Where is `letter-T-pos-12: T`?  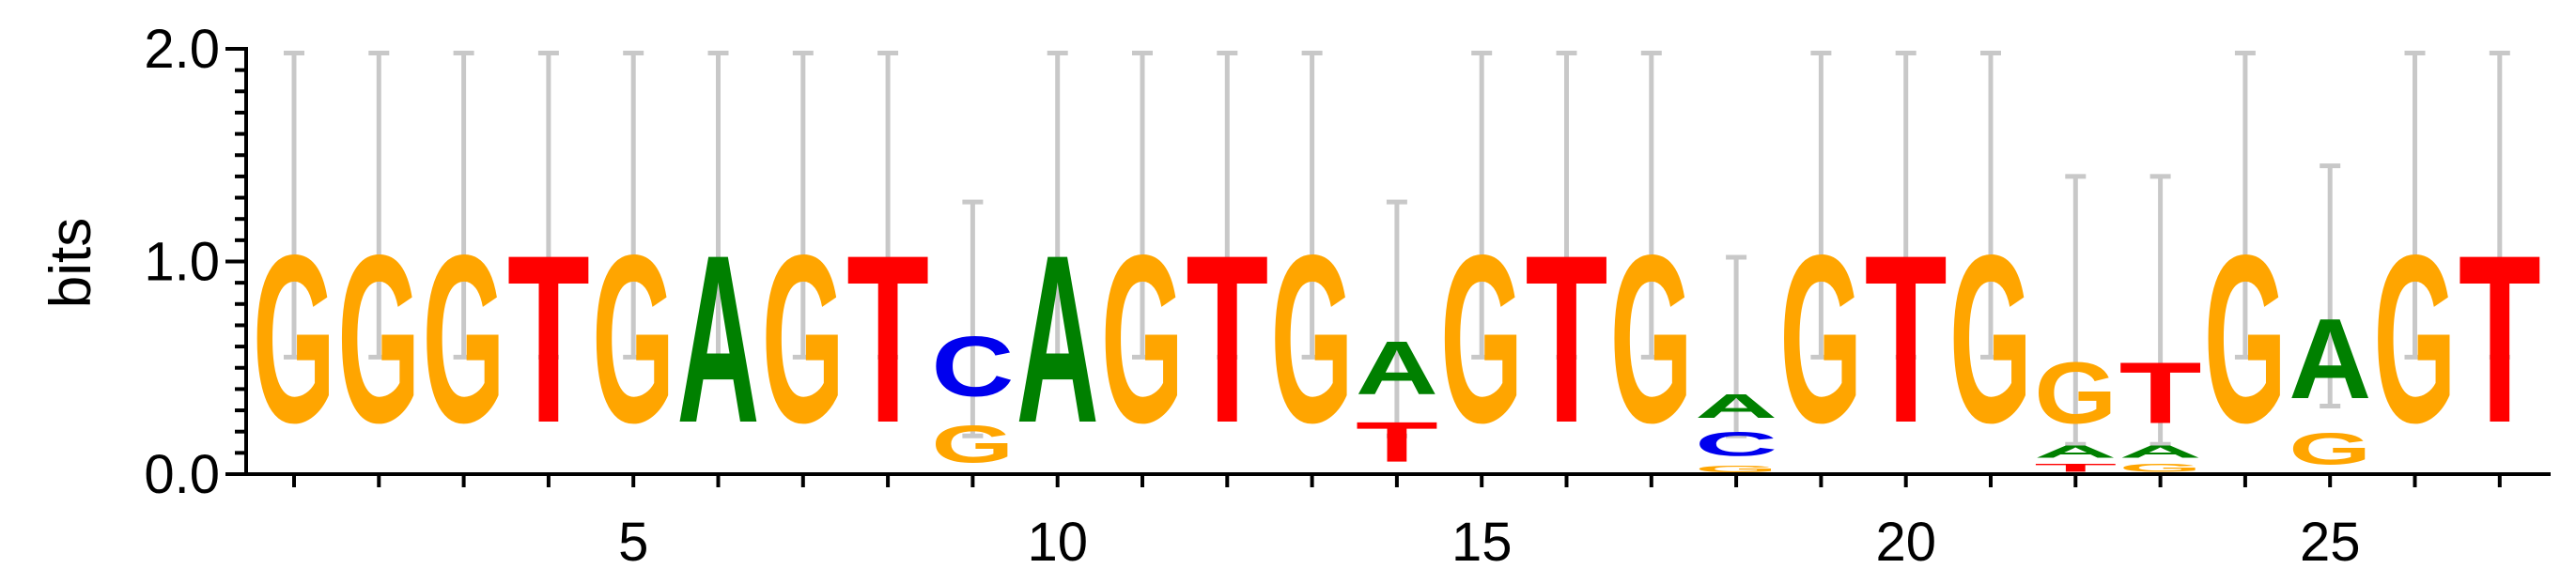
letter-T-pos-12: T is located at coordinates (1227, 339).